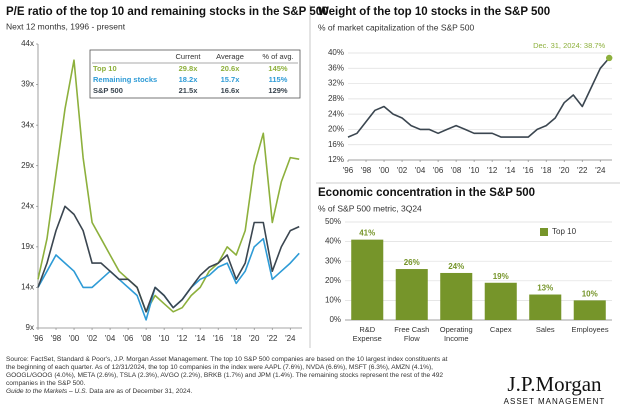 The height and width of the screenshot is (419, 624). Describe the element at coordinates (188, 56) in the screenshot. I see `table-header: Current` at that location.